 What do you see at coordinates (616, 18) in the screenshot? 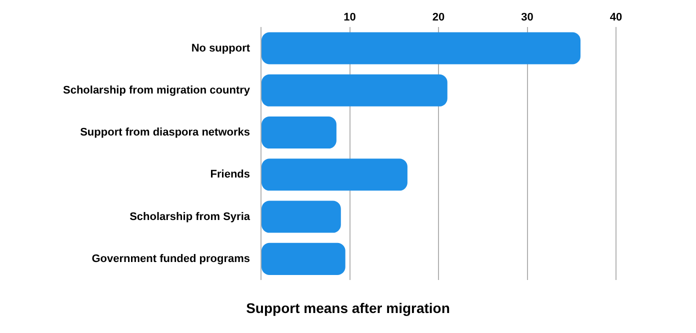
I see `x-tick-label: 40` at bounding box center [616, 18].